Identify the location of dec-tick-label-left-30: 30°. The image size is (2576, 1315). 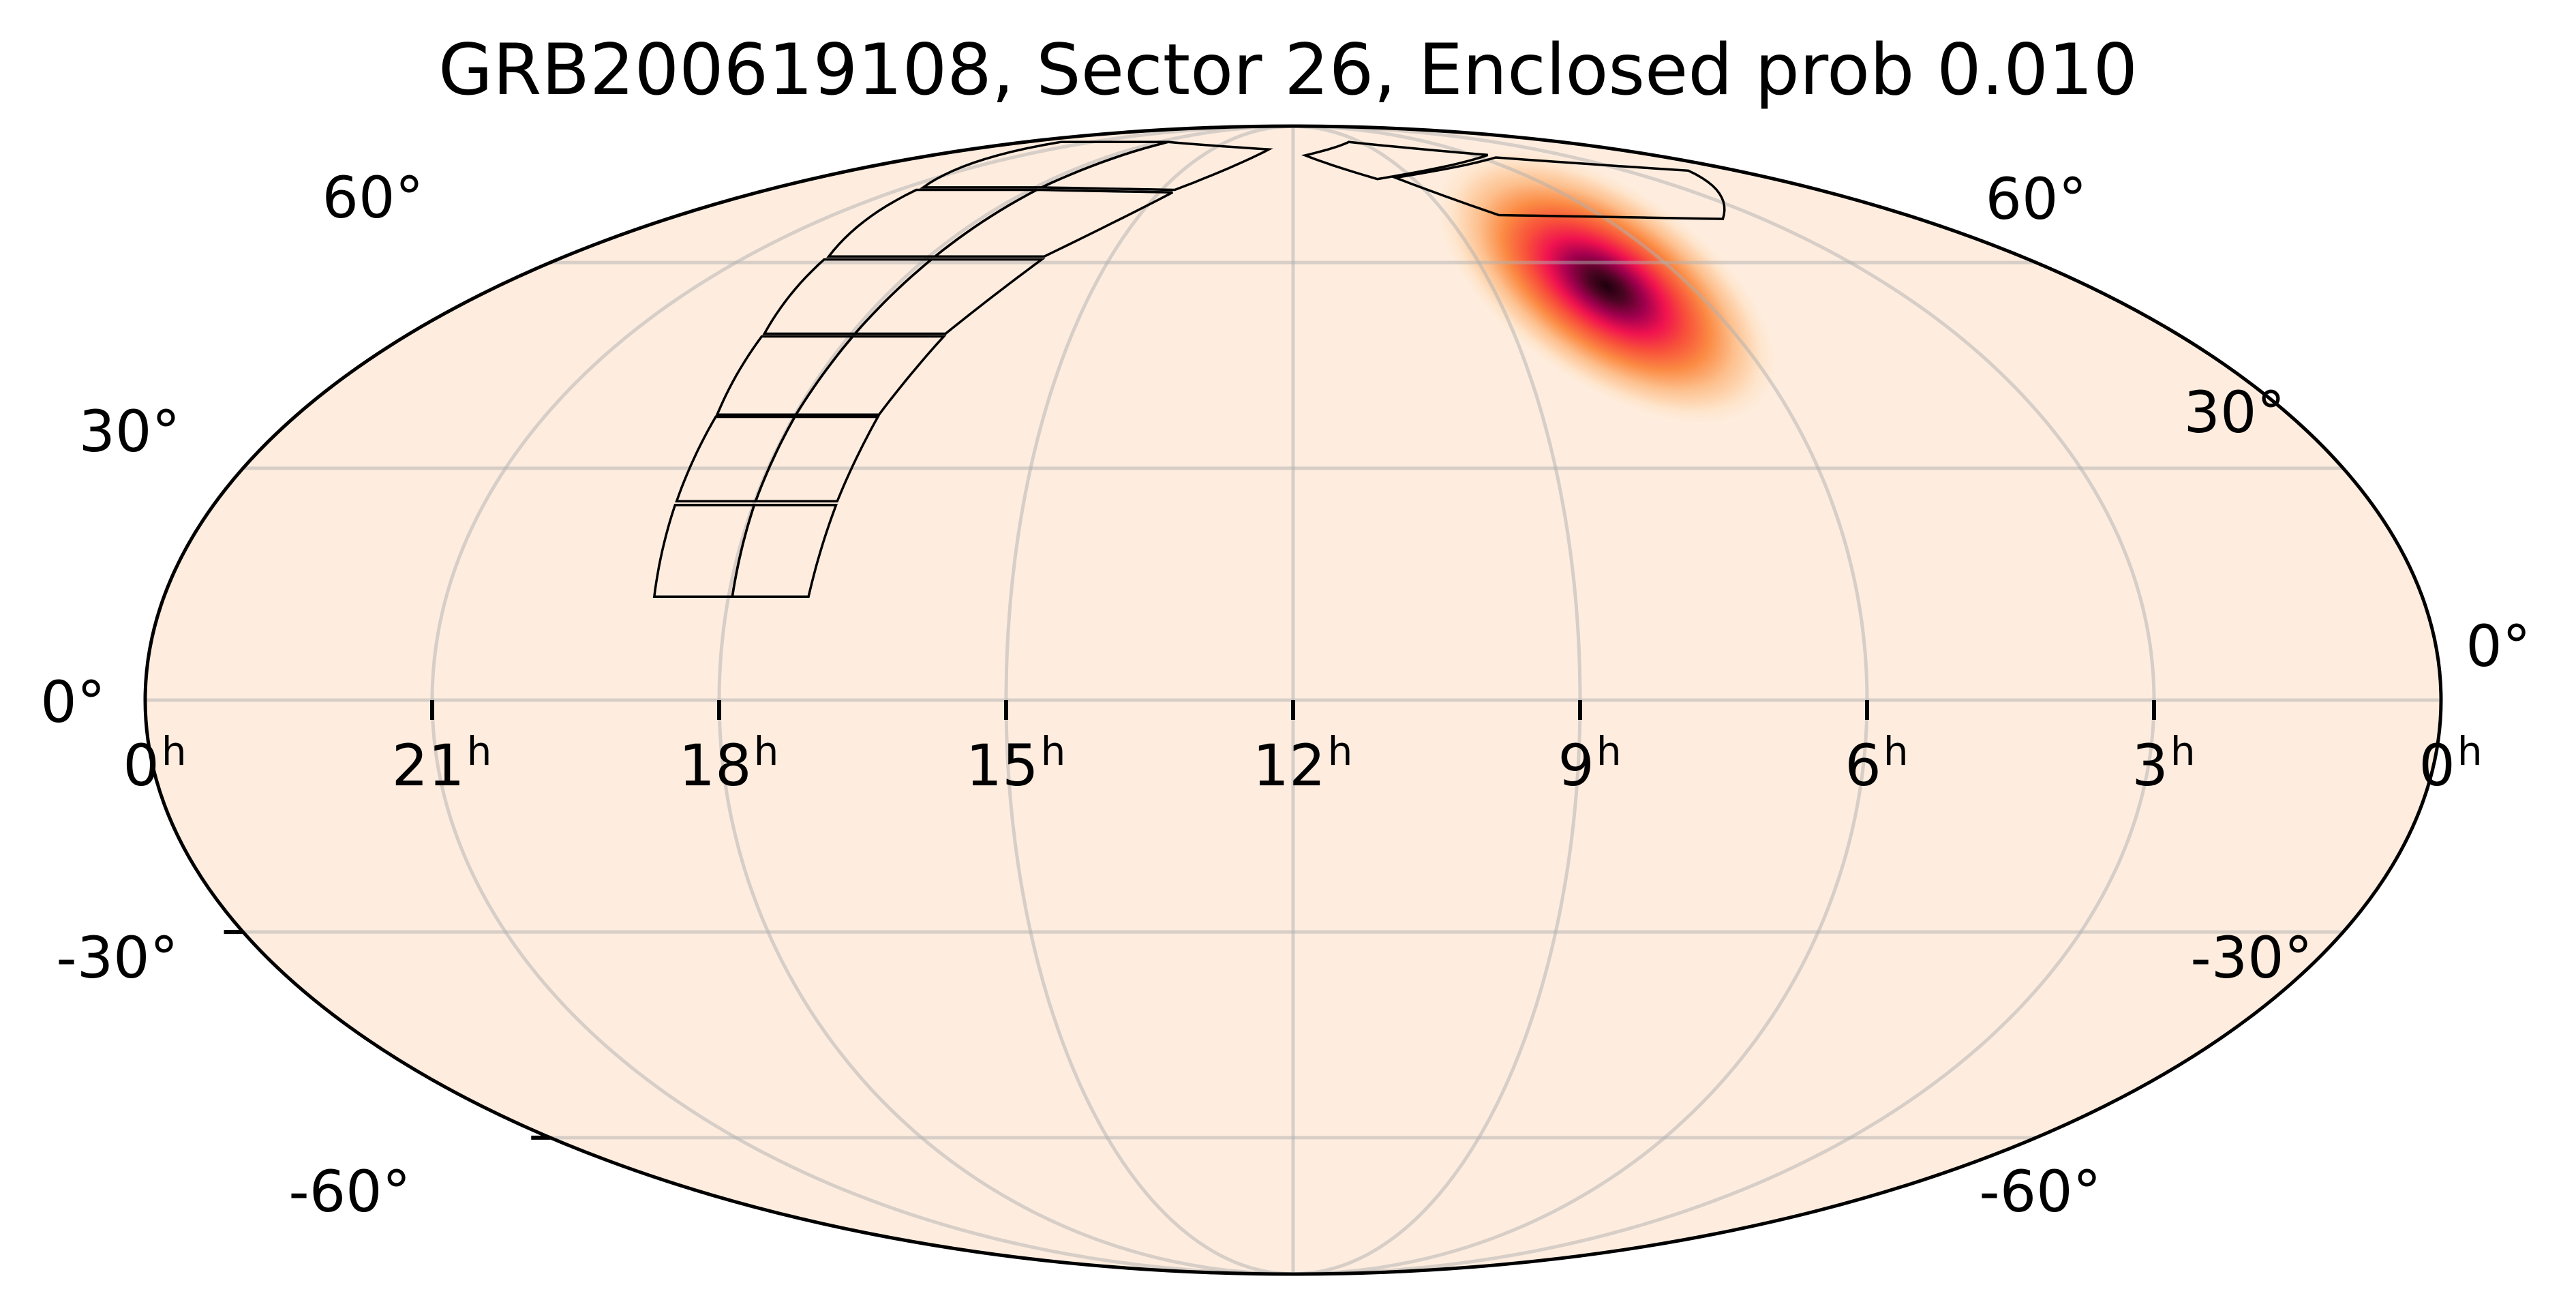
(129, 431).